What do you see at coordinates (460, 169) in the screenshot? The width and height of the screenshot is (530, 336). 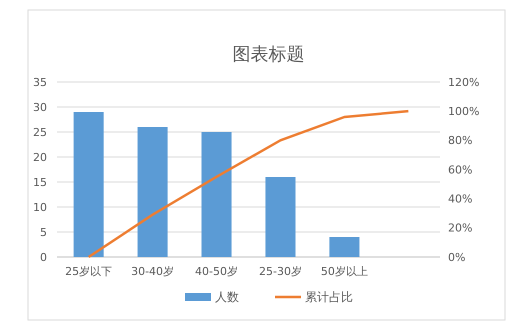 I see `y2-tick-label: 60%` at bounding box center [460, 169].